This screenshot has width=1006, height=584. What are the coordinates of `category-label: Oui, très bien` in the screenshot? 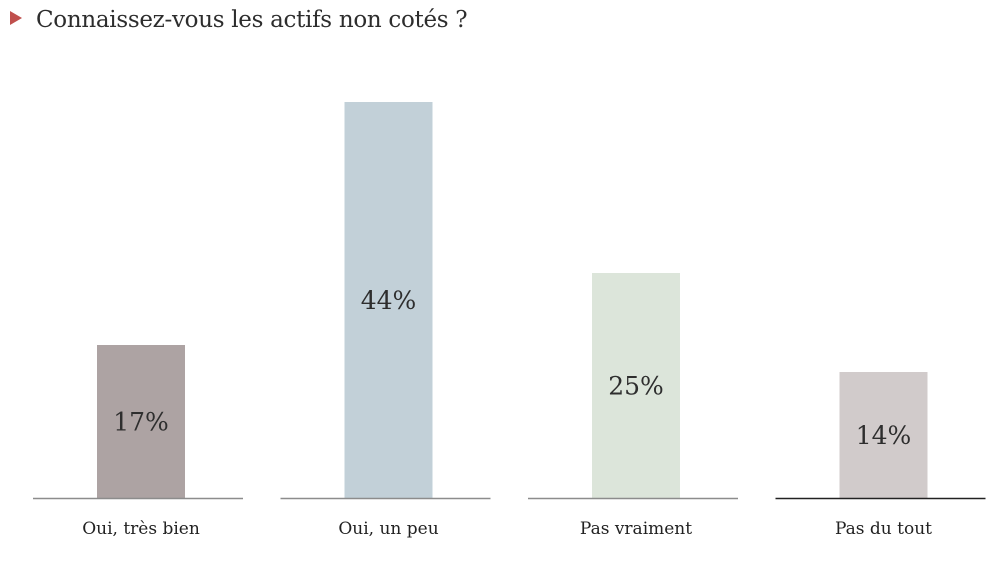 It's located at (141, 529).